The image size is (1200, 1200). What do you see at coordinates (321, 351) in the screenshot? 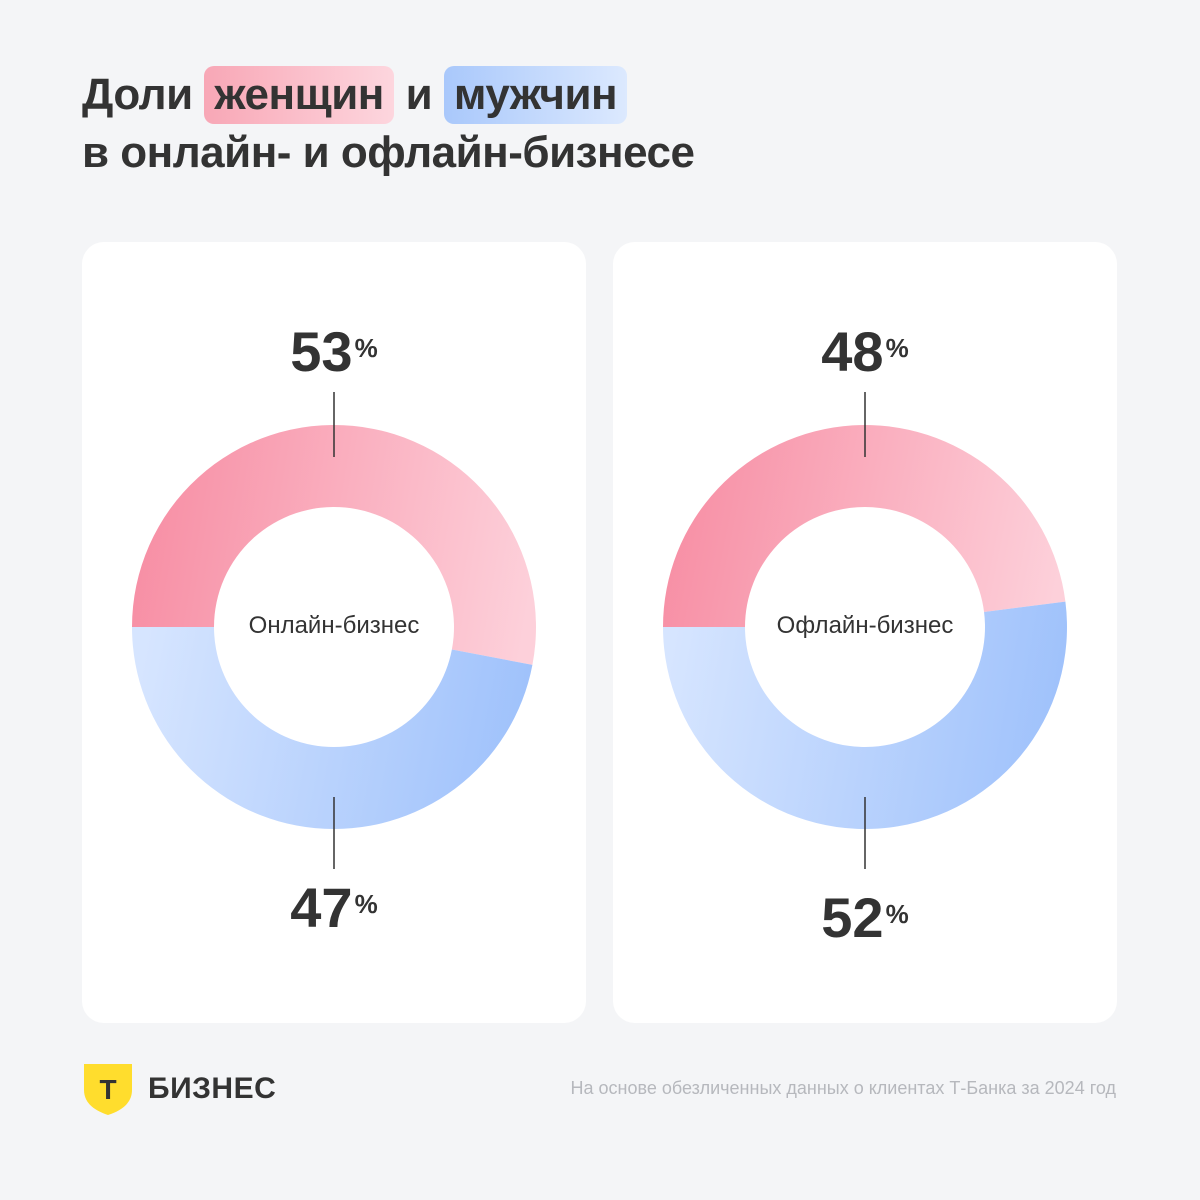
I see `online-women-value: 53` at bounding box center [321, 351].